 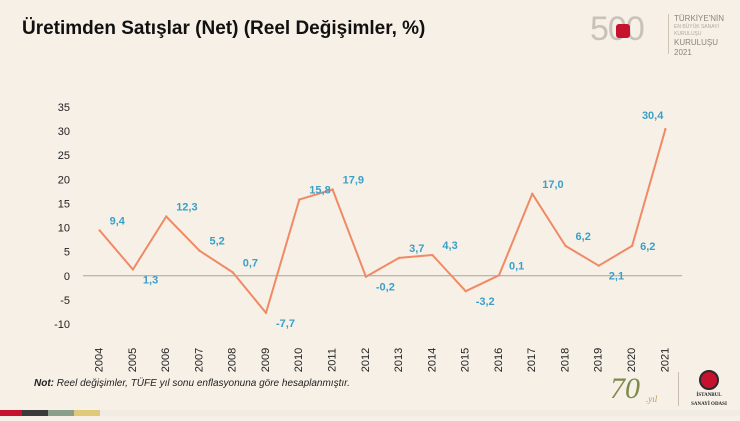 What do you see at coordinates (699, 18) in the screenshot?
I see `logo-500-line1: TÜRKİYE'NİN` at bounding box center [699, 18].